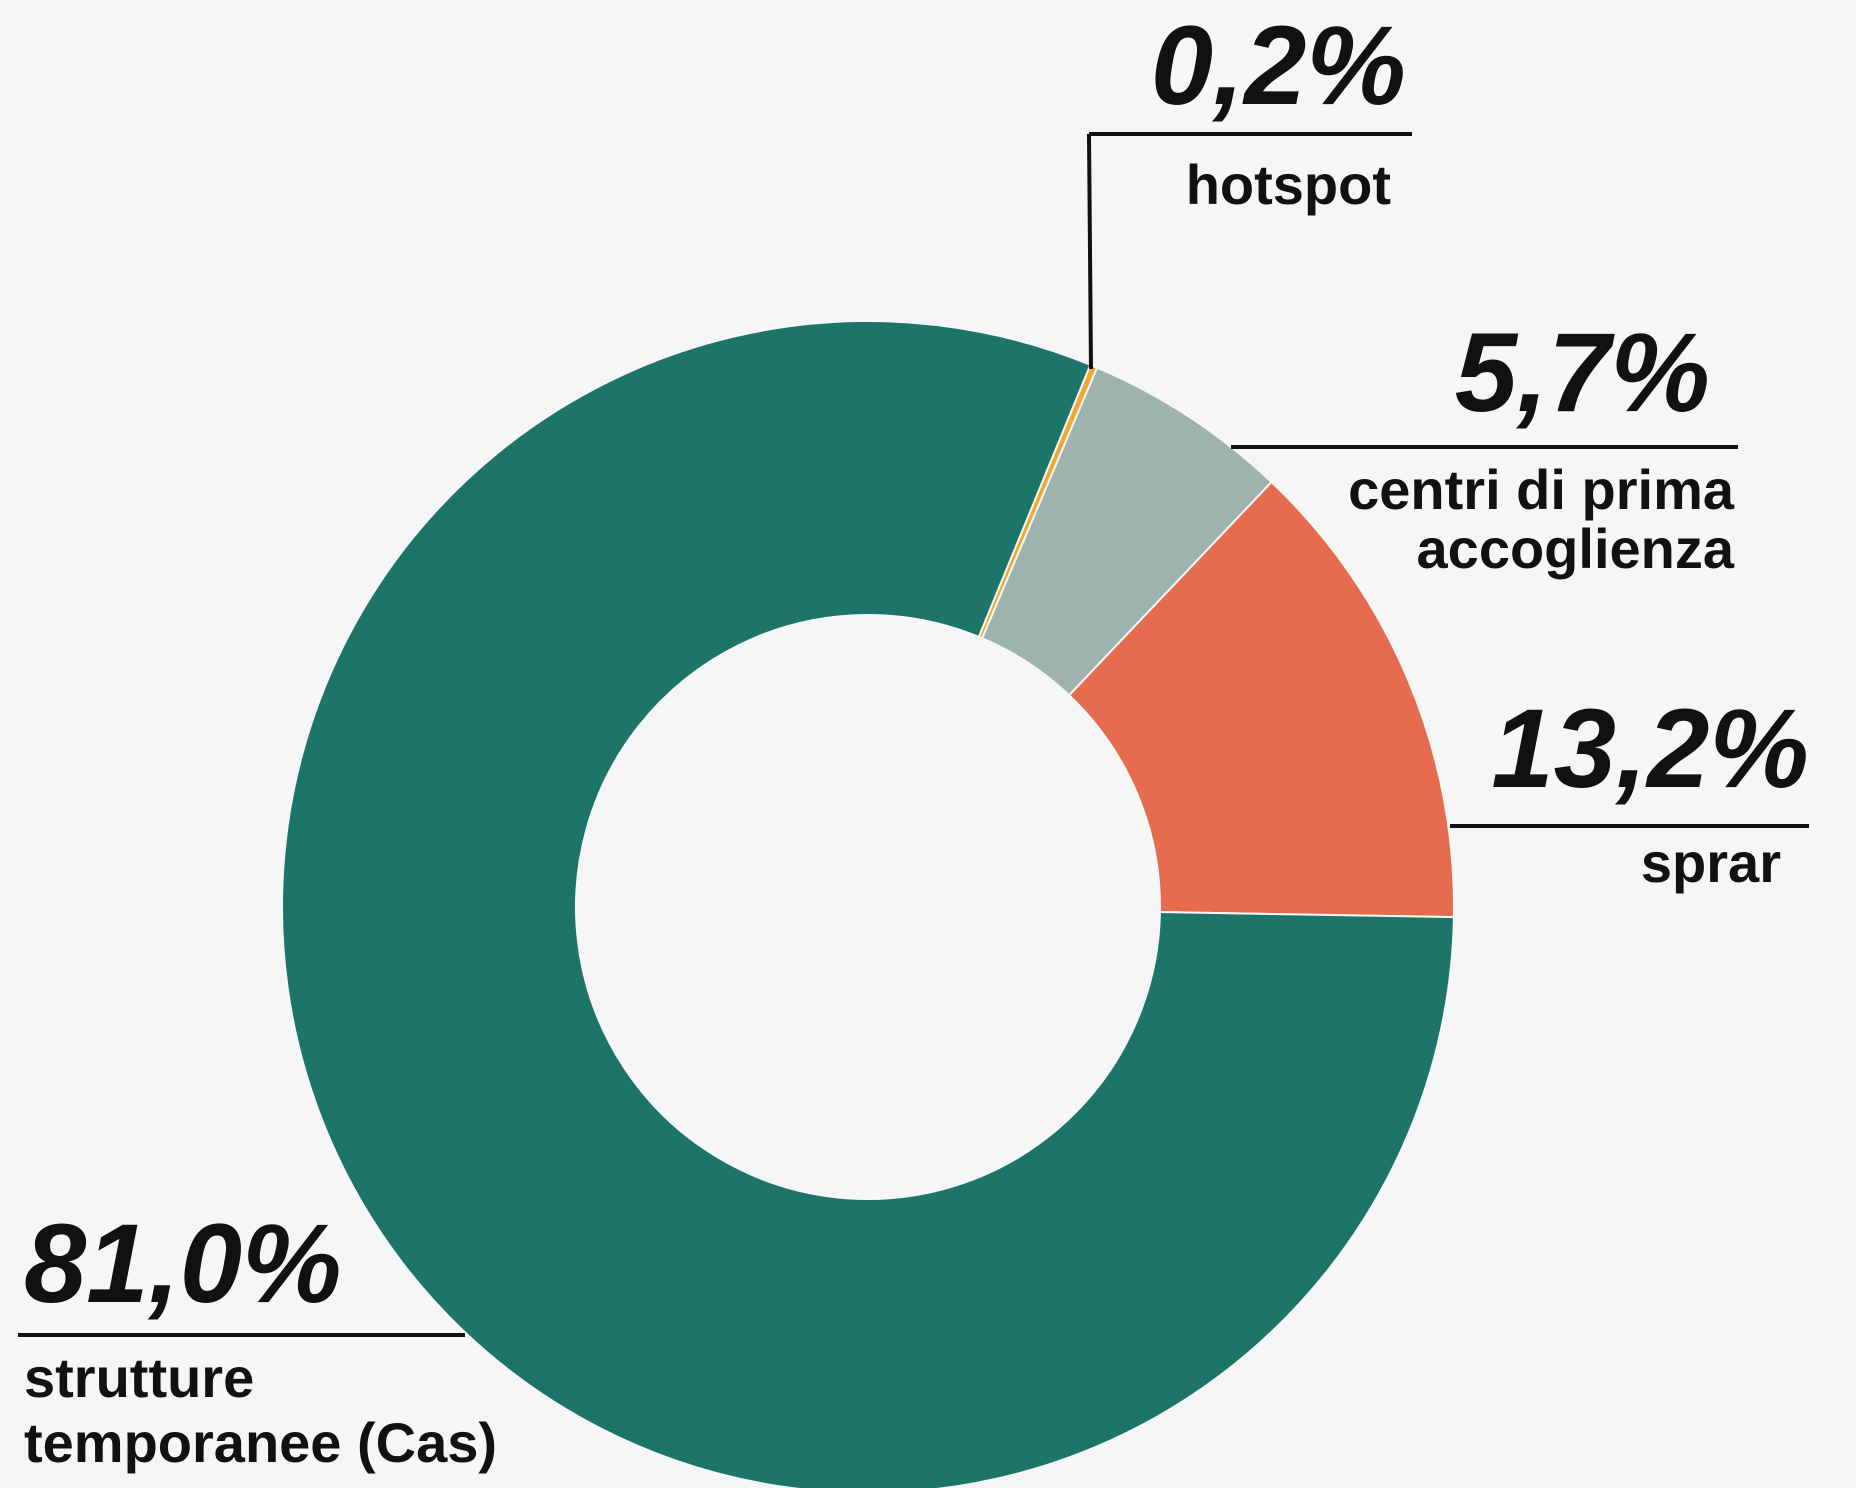  Describe the element at coordinates (1582, 372) in the screenshot. I see `value-label: 5,7%` at that location.